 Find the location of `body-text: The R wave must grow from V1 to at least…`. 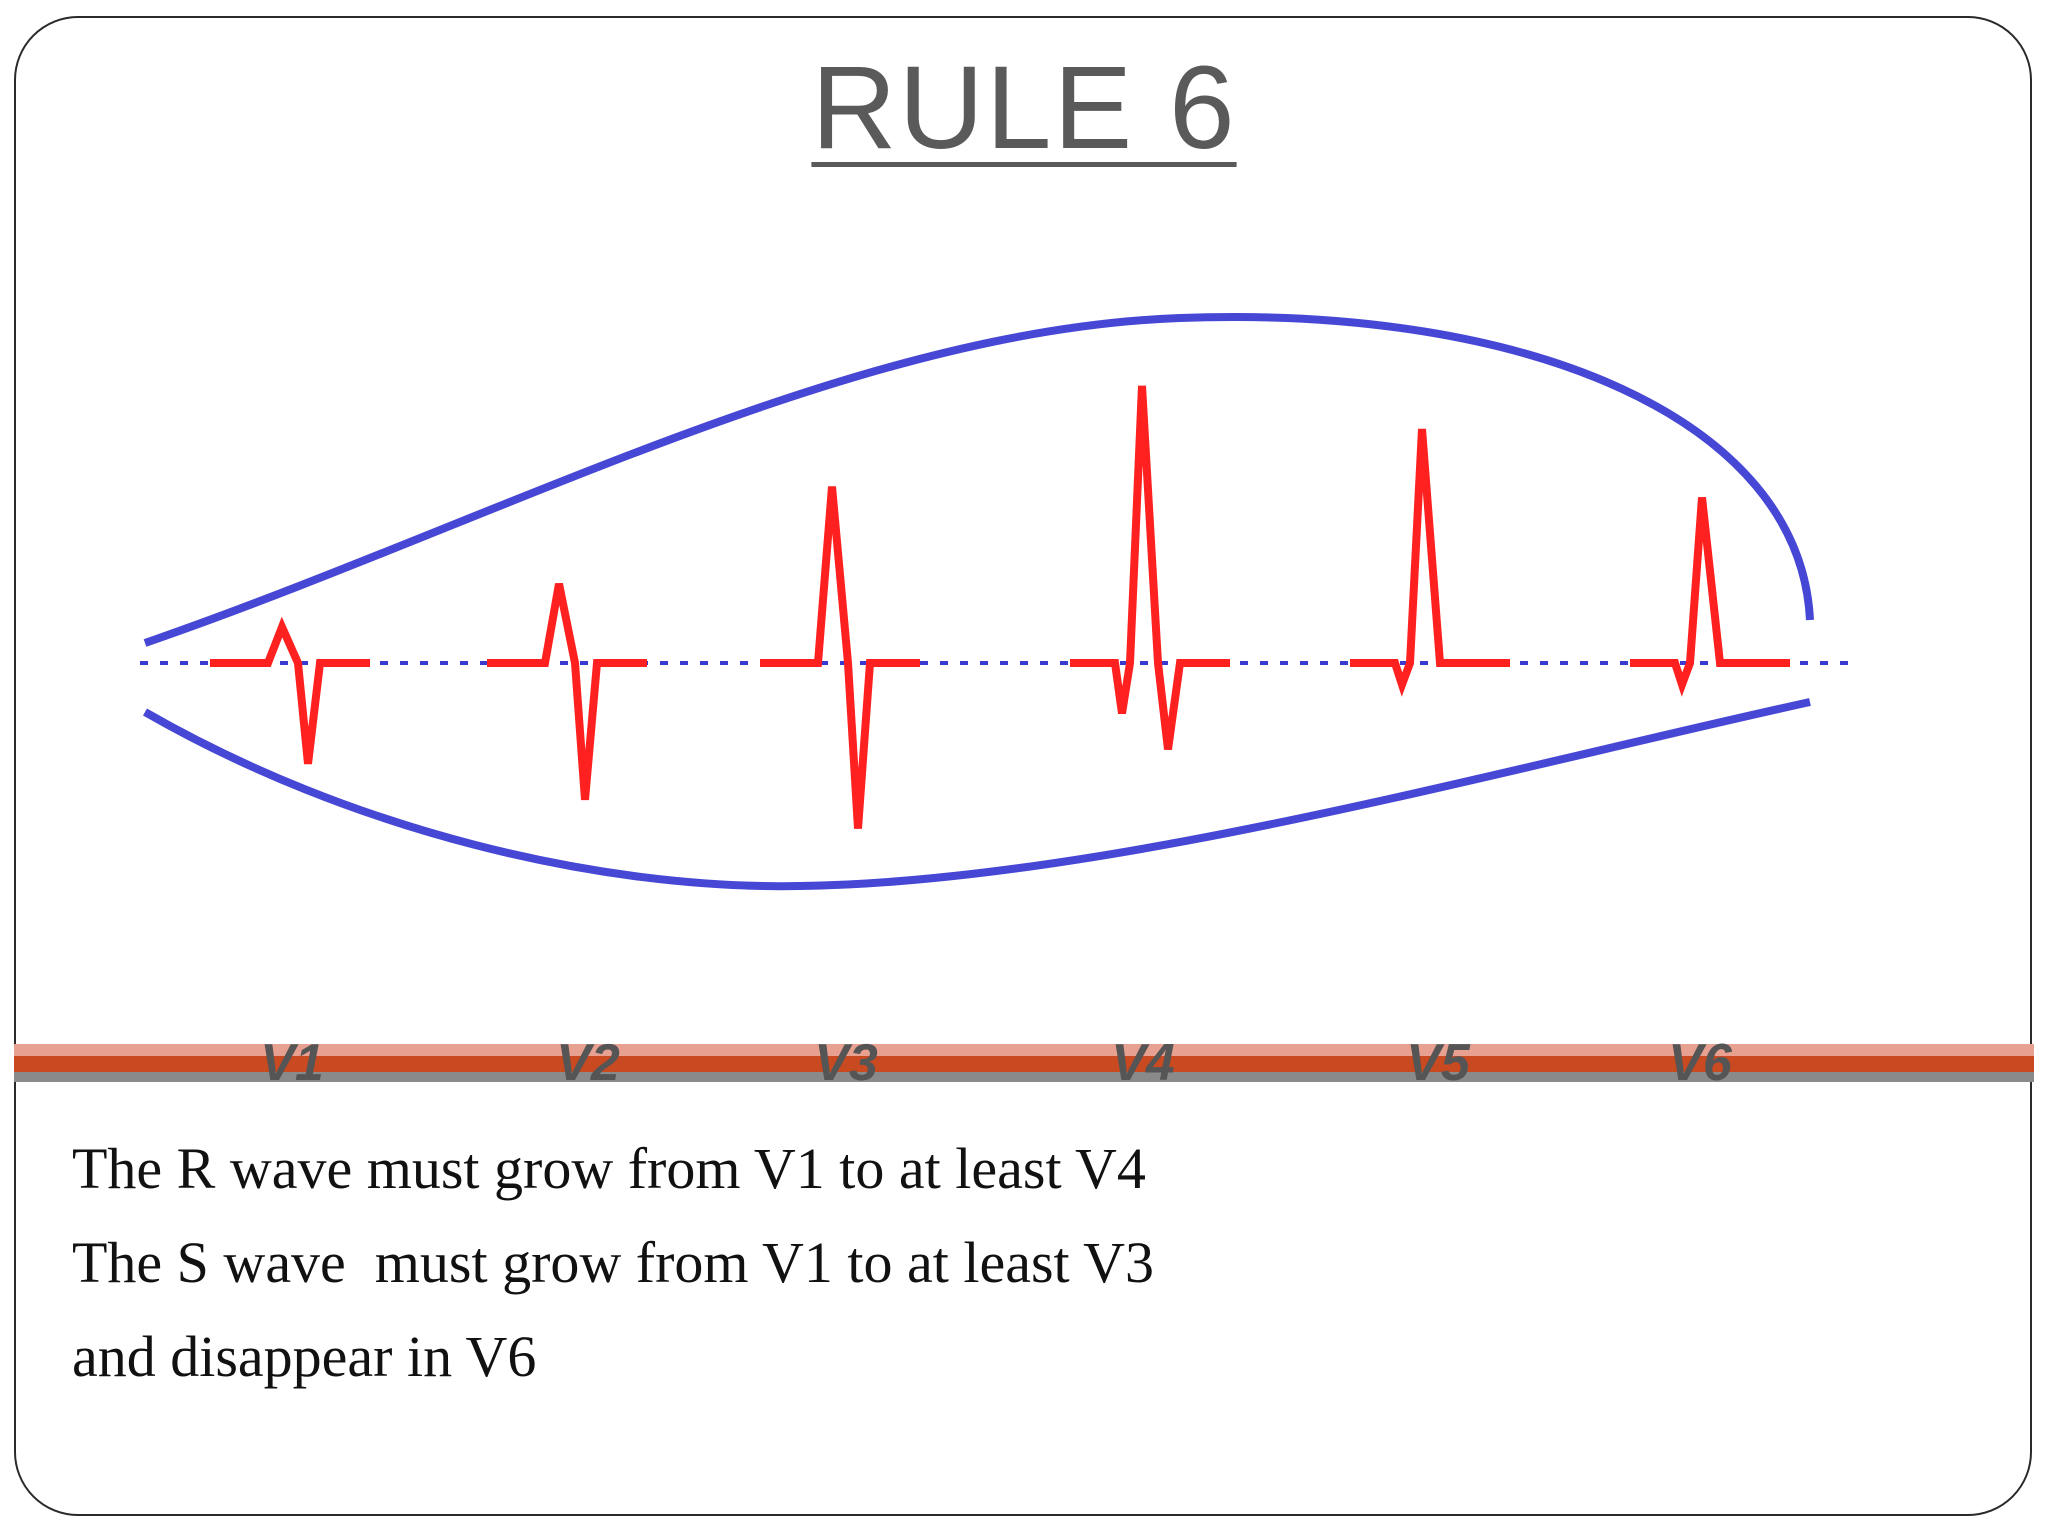

body-text: The R wave must grow from V1 to at least… is located at coordinates (613, 1263).